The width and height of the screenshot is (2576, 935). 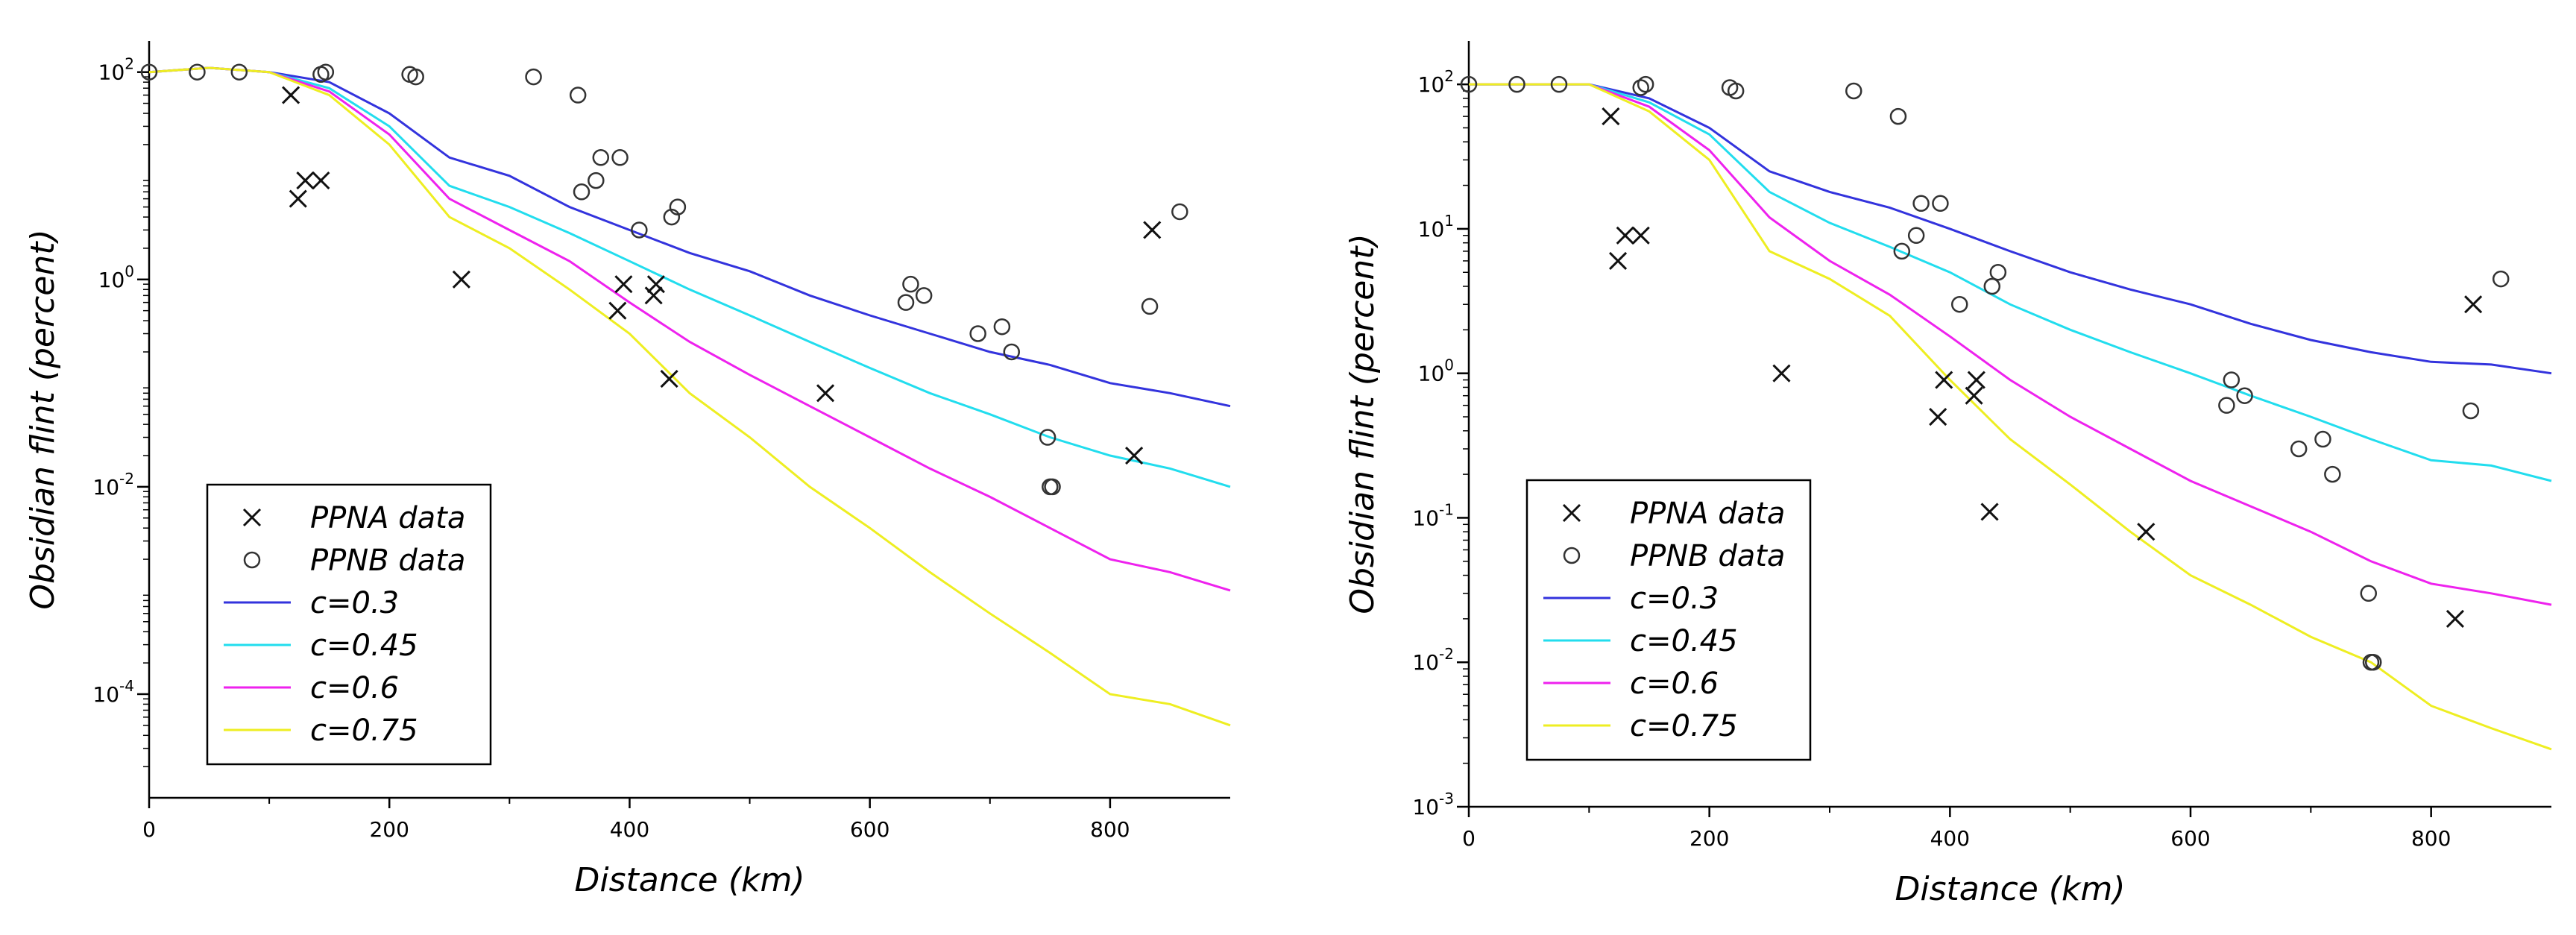 I want to click on legend-label: PPNB data, so click(x=388, y=561).